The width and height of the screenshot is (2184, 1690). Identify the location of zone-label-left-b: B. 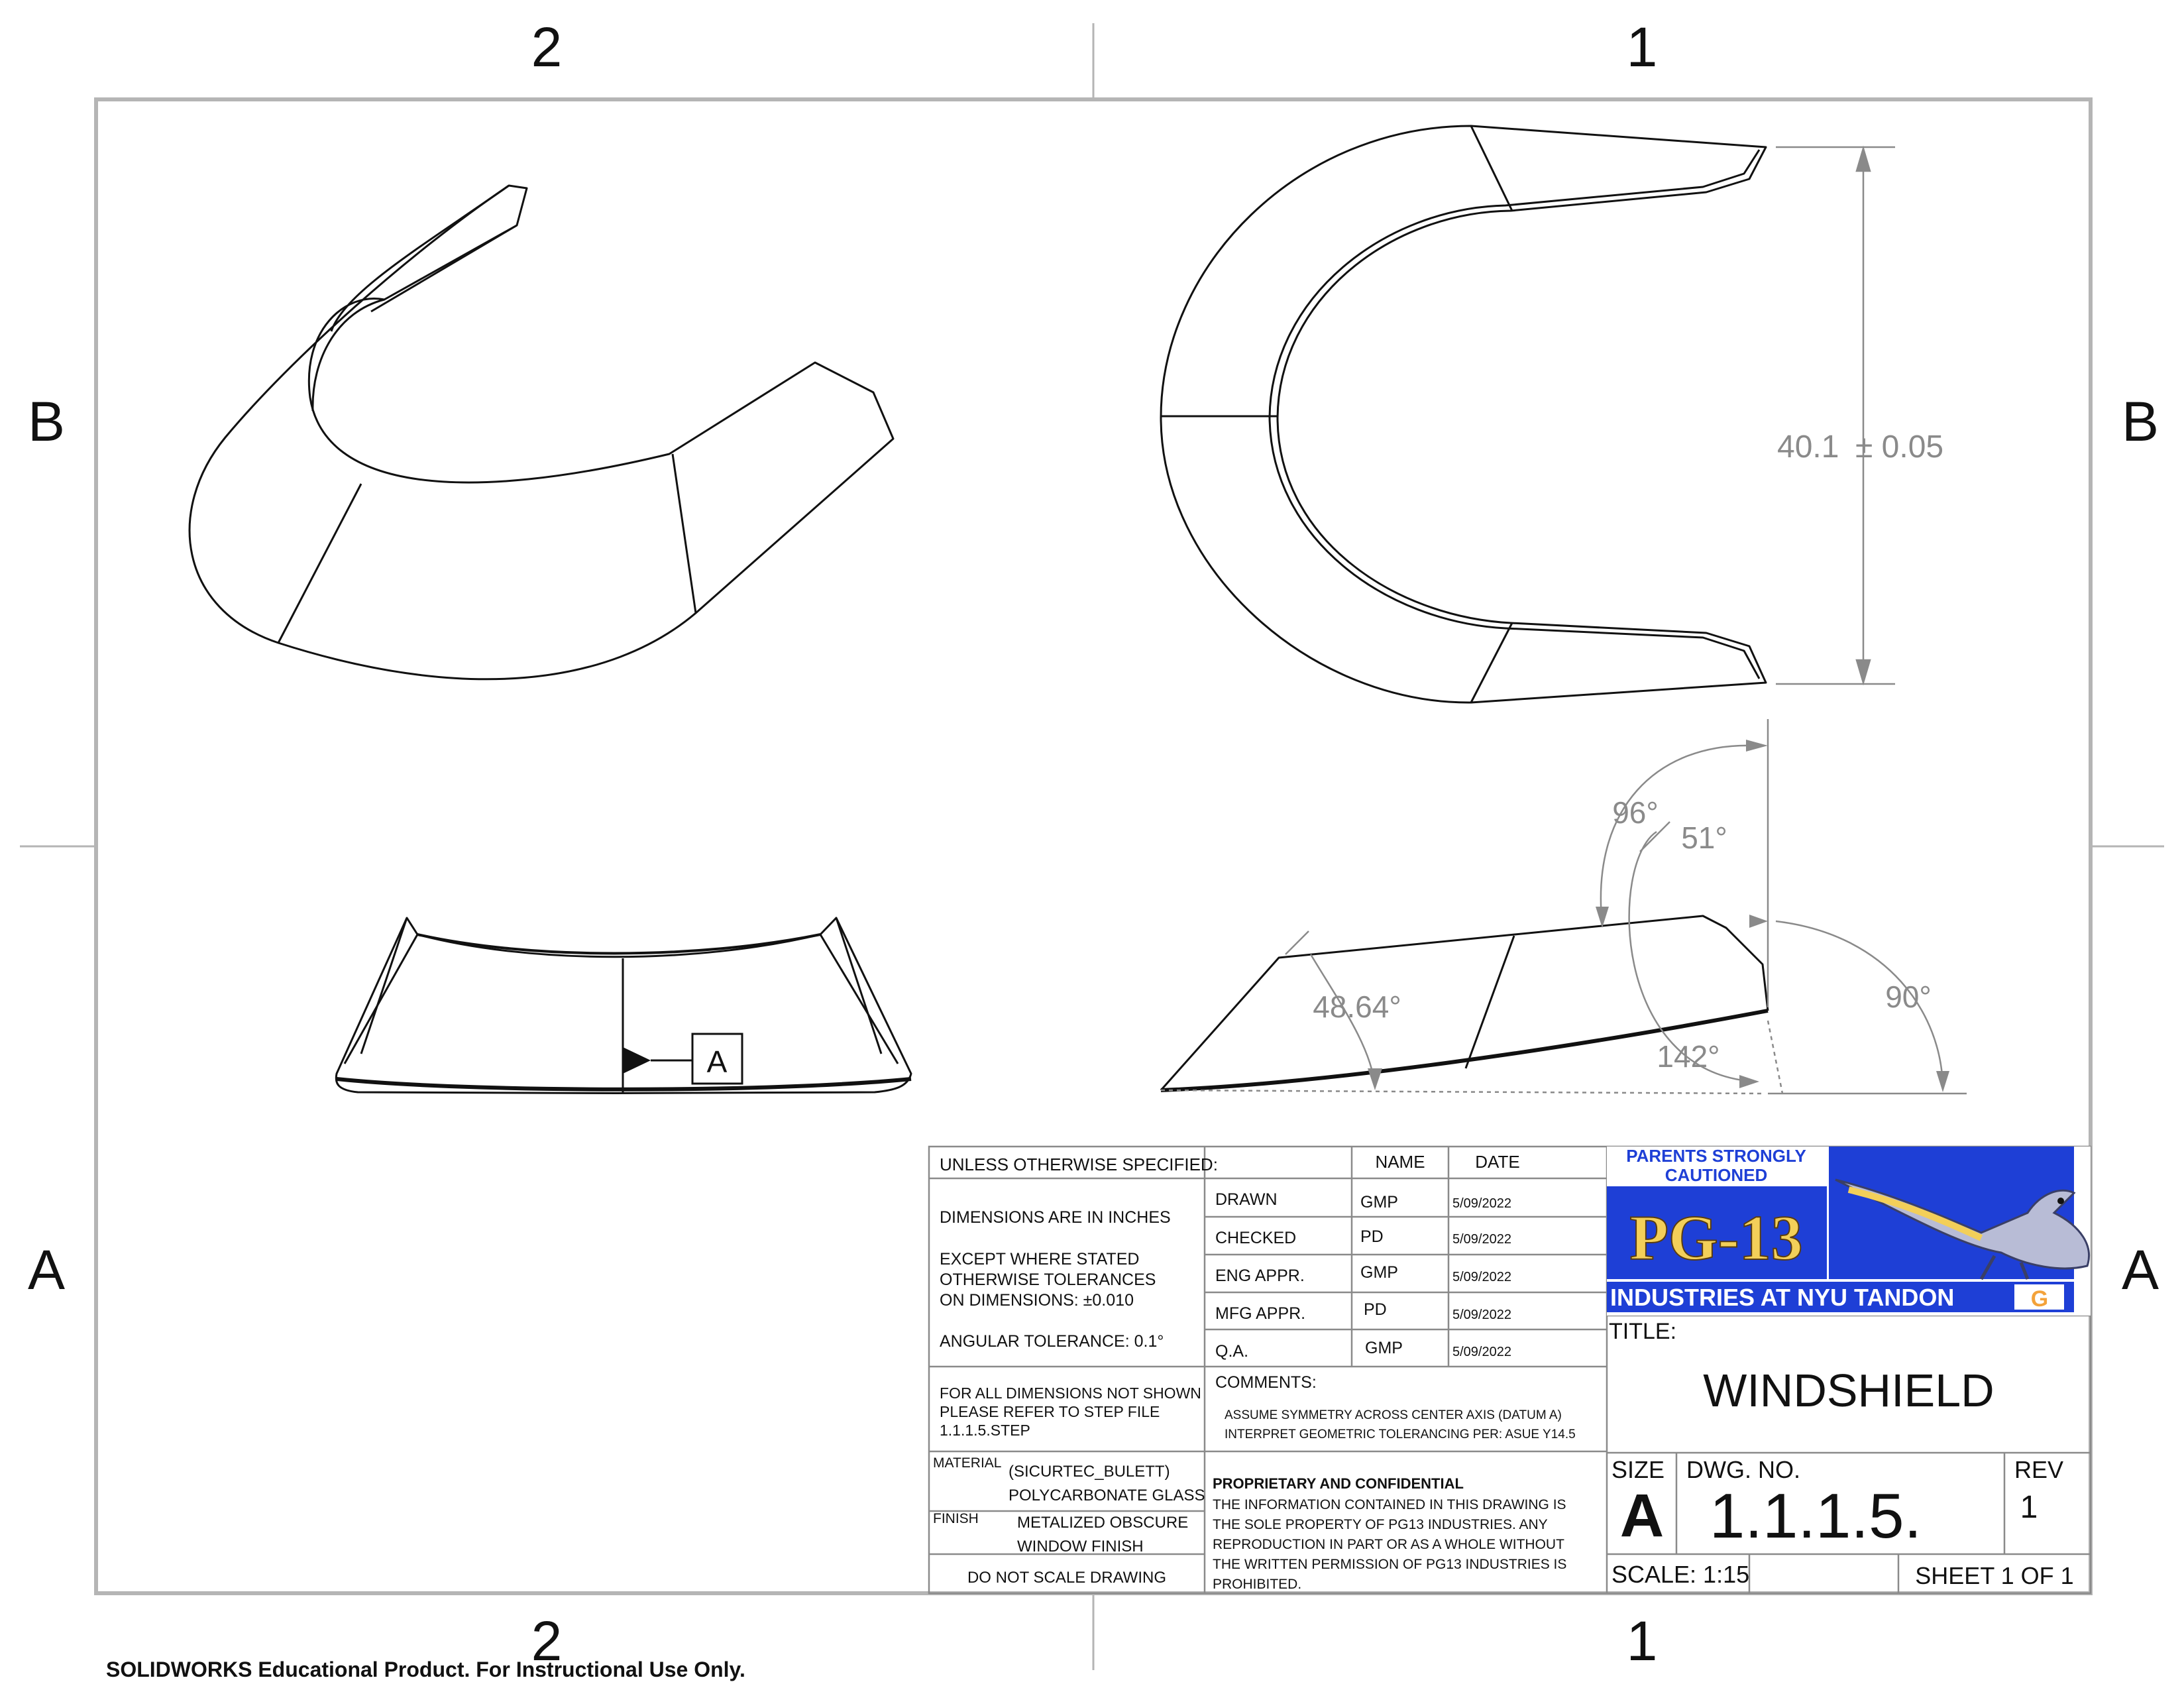
(46, 421).